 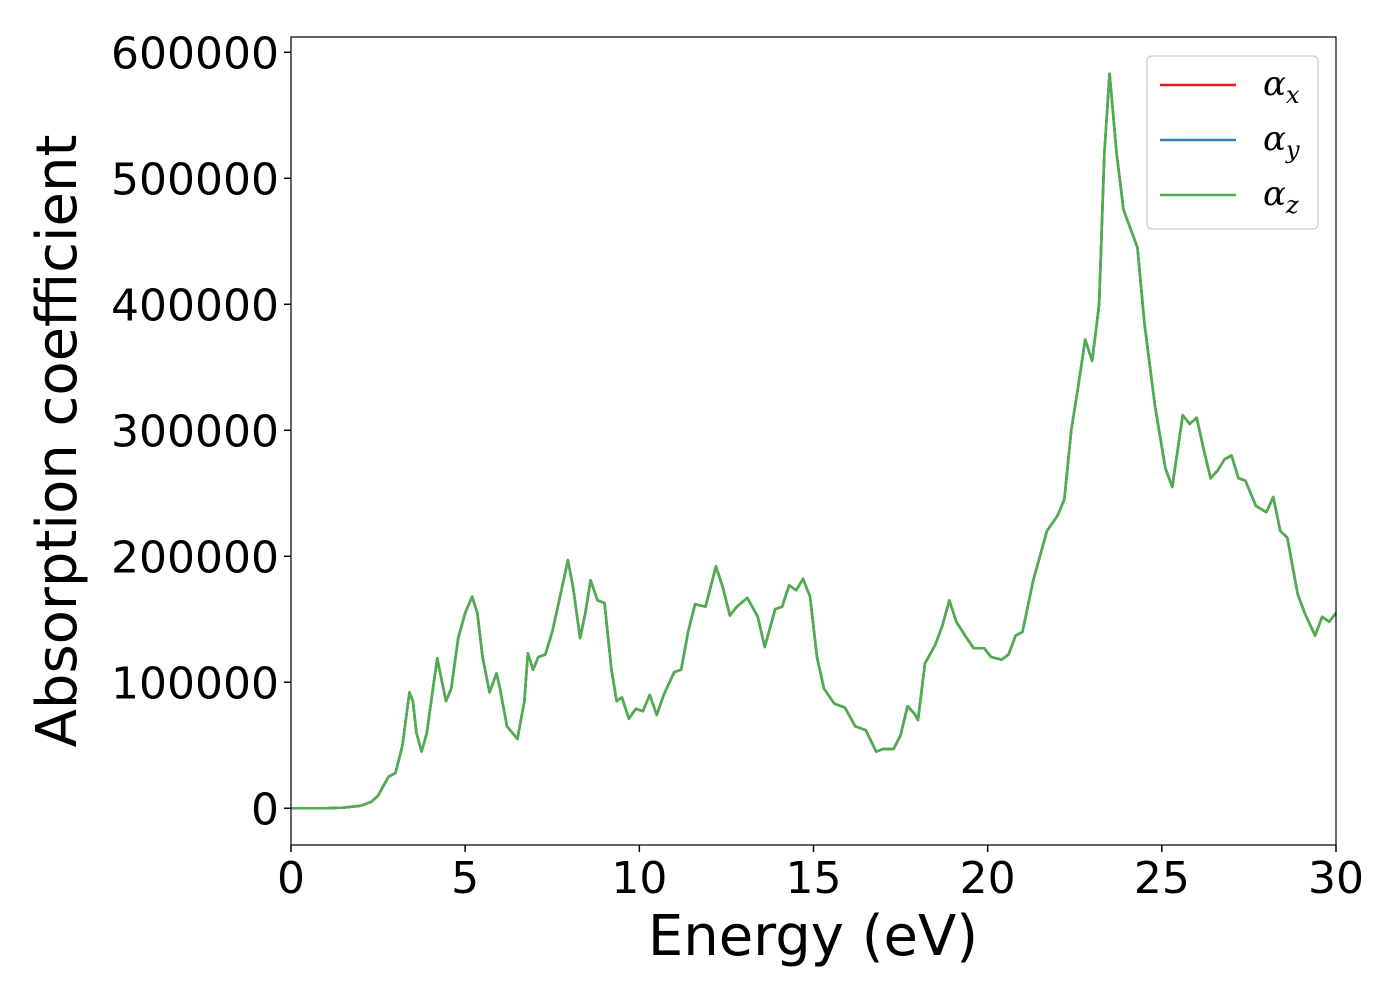 I want to click on y-tick-label: 0, so click(x=265, y=809).